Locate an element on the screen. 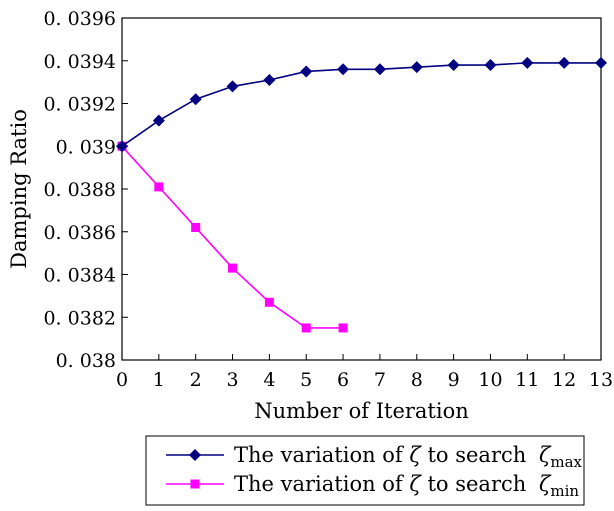 The image size is (614, 511). legend-label: The variation of ζ to search ζmin is located at coordinates (406, 486).